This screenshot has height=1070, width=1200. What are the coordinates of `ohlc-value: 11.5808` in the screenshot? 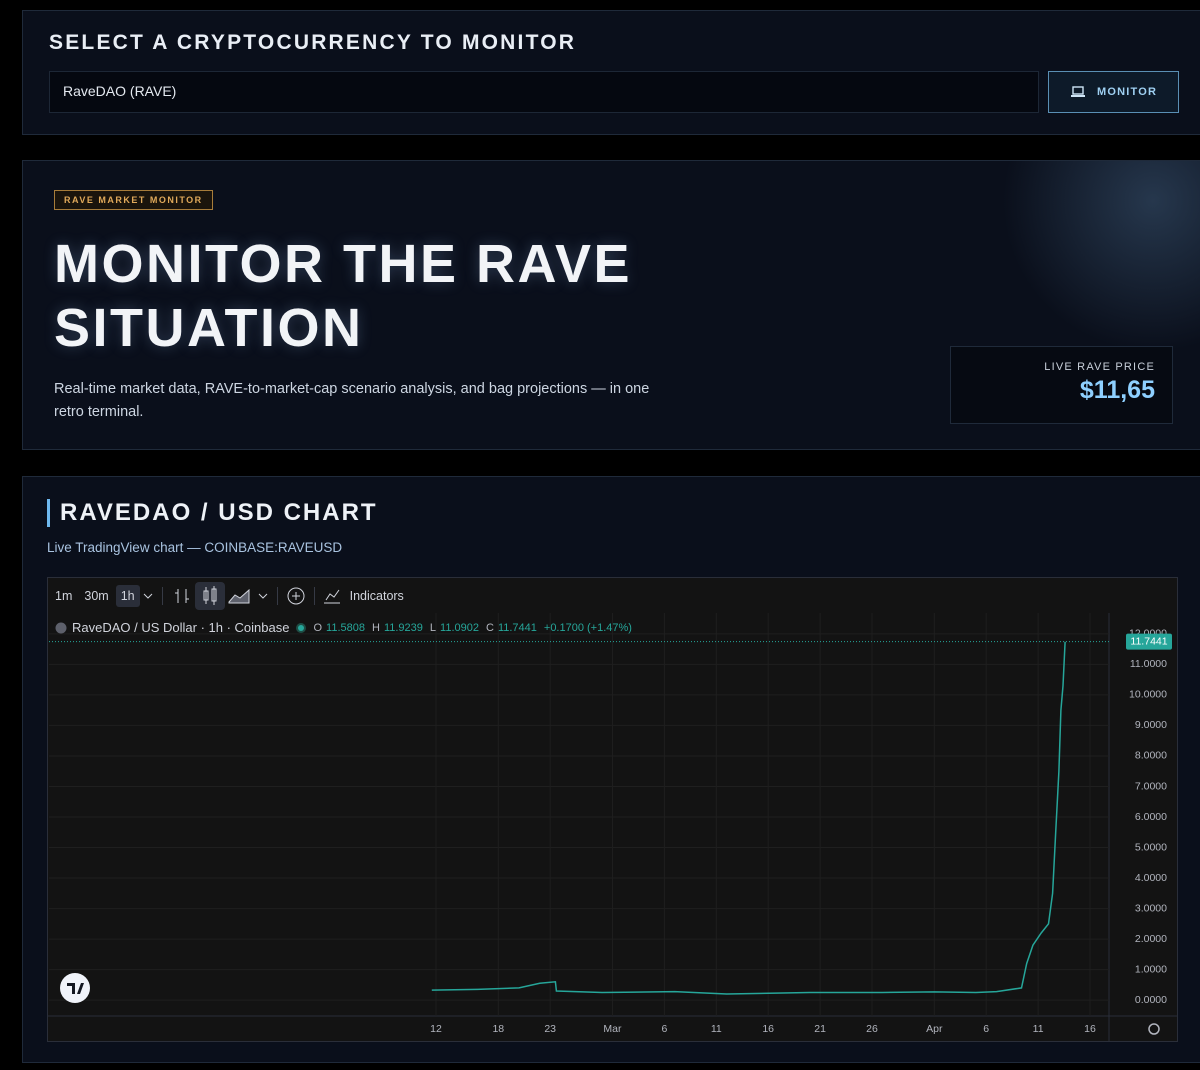 It's located at (345, 627).